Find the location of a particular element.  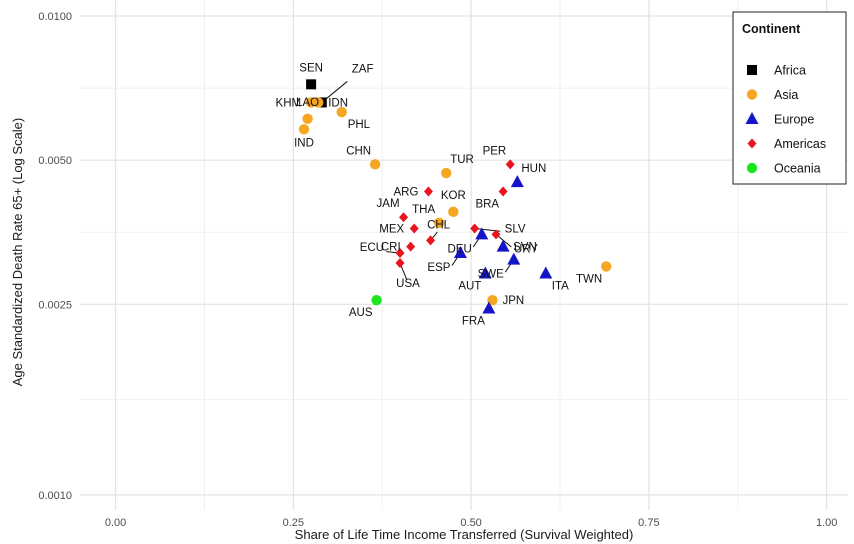

point-jam is located at coordinates (404, 217).